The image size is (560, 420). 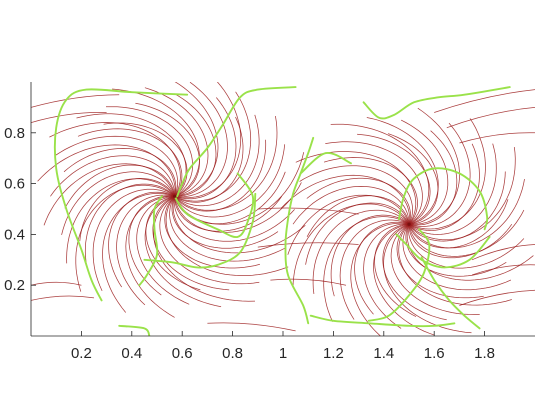 I want to click on y-tick-label: 0.8, so click(x=14, y=133).